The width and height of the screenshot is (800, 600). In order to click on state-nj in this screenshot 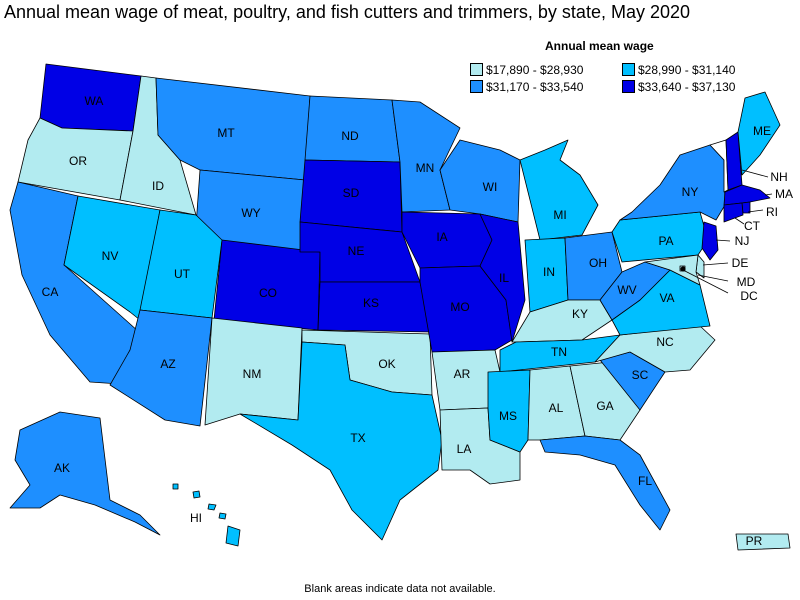, I will do `click(710, 241)`.